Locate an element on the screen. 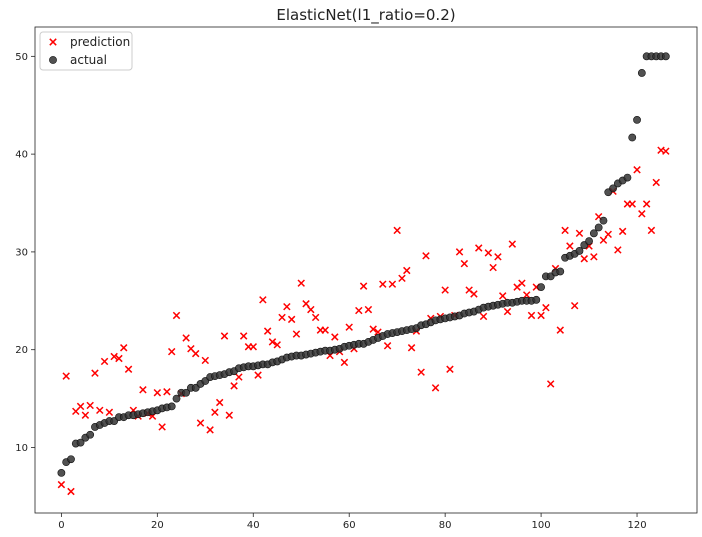 This screenshot has width=702, height=537. y-tick-label: 50 is located at coordinates (21, 57).